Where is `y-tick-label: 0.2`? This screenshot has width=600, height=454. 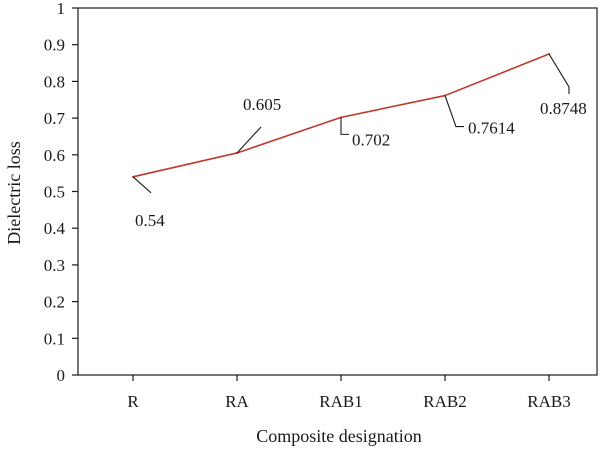 y-tick-label: 0.2 is located at coordinates (54, 302).